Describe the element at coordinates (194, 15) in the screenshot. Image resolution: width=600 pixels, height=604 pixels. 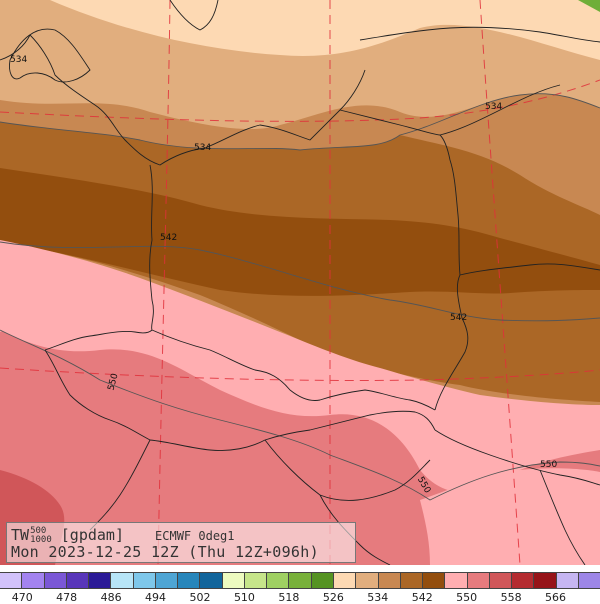
I see `coastline-sweden` at that location.